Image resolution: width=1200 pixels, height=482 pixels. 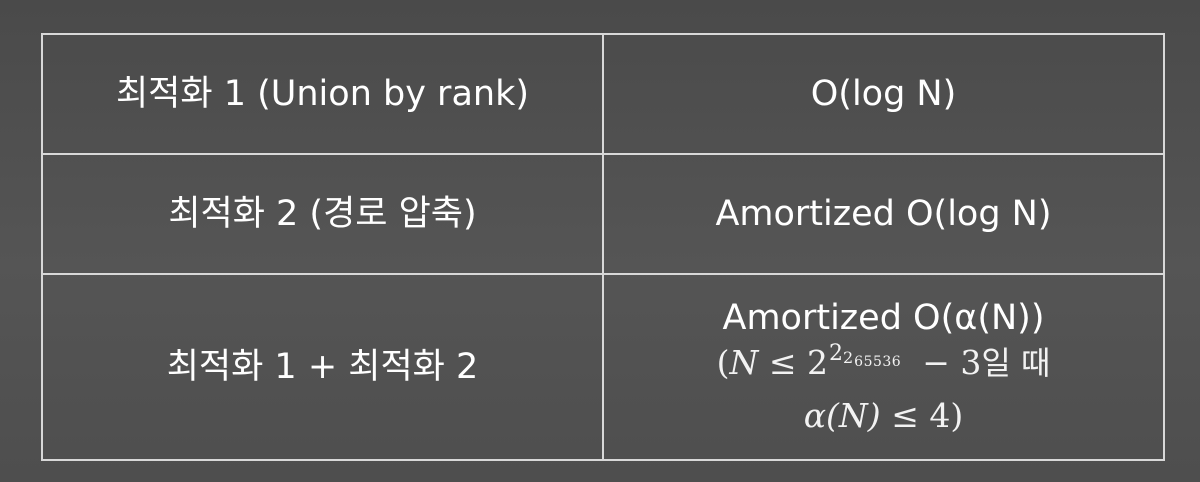 I want to click on complexity-cell: O(log N), so click(x=883, y=94).